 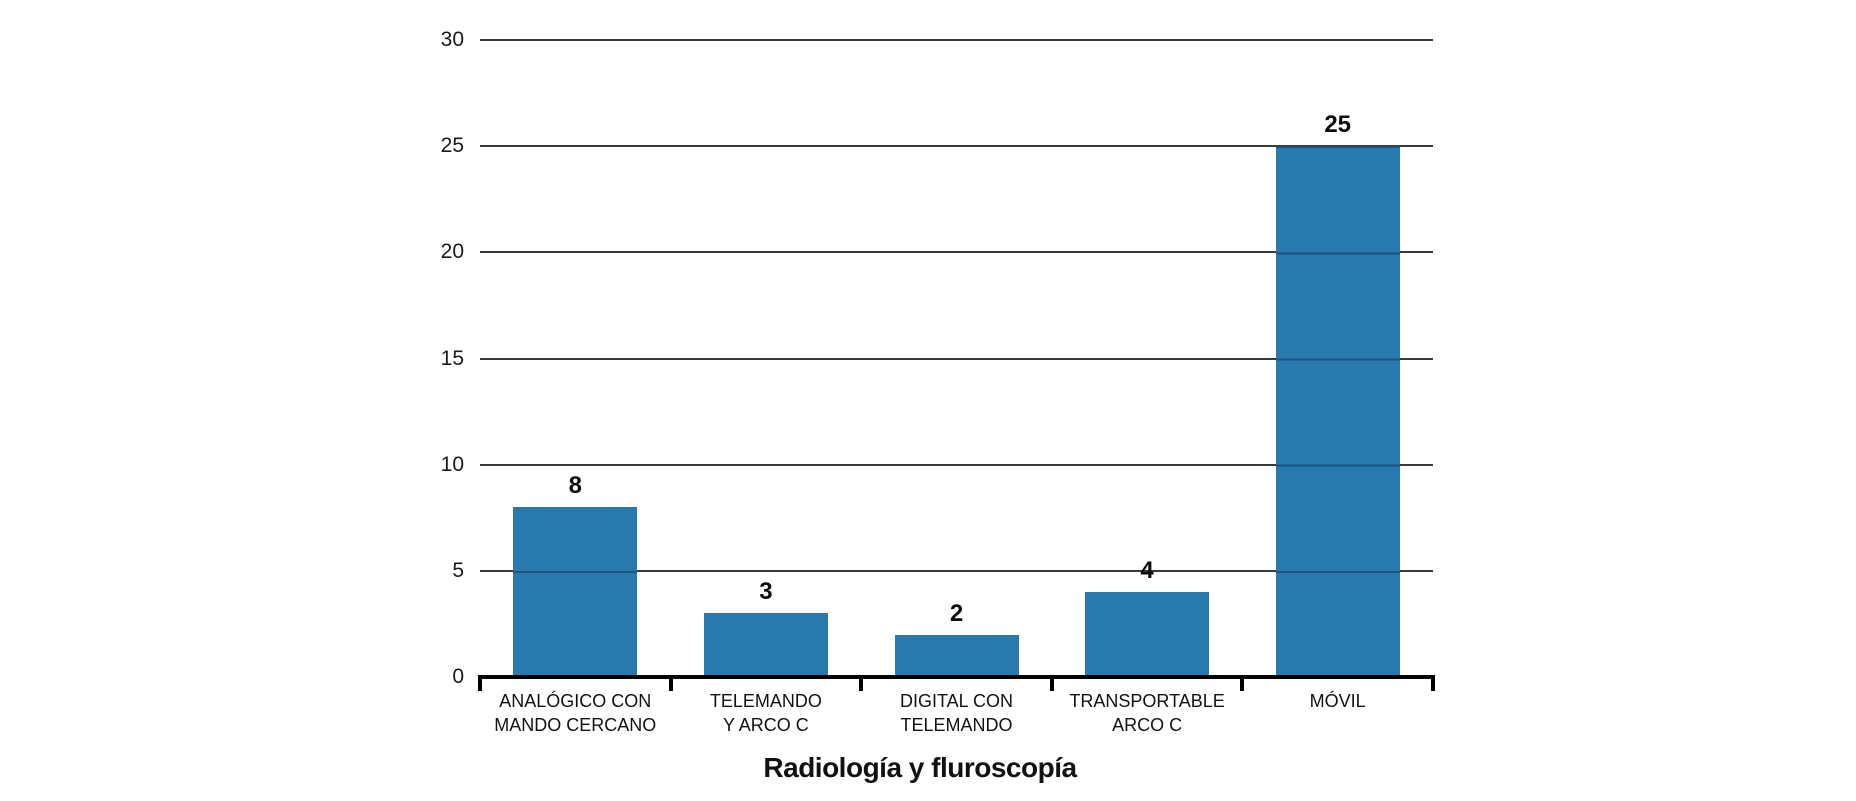 I want to click on y-axis-tick-label: 10, so click(x=452, y=464).